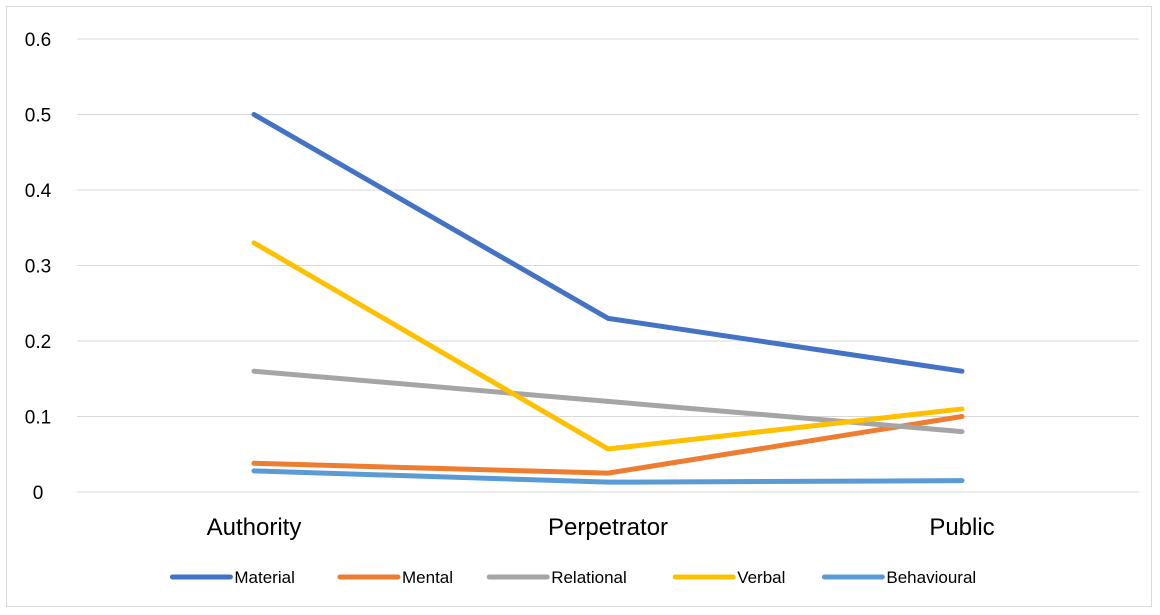  Describe the element at coordinates (254, 527) in the screenshot. I see `x-tick-label: Authority` at that location.